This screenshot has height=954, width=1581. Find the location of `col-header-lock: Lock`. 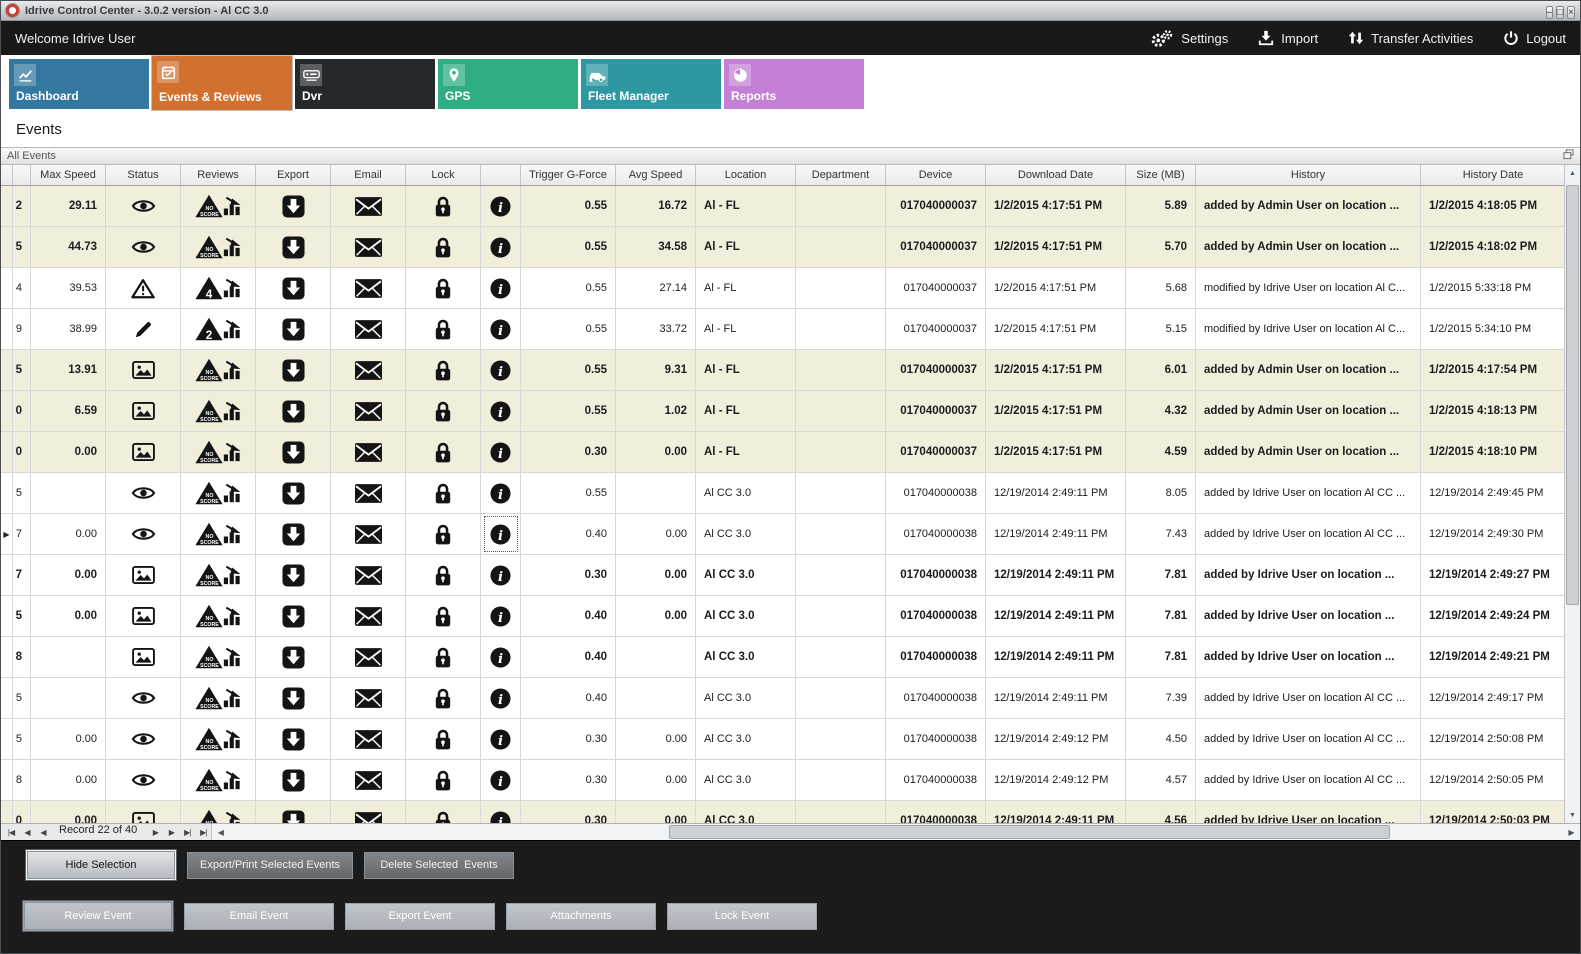

col-header-lock: Lock is located at coordinates (443, 175).